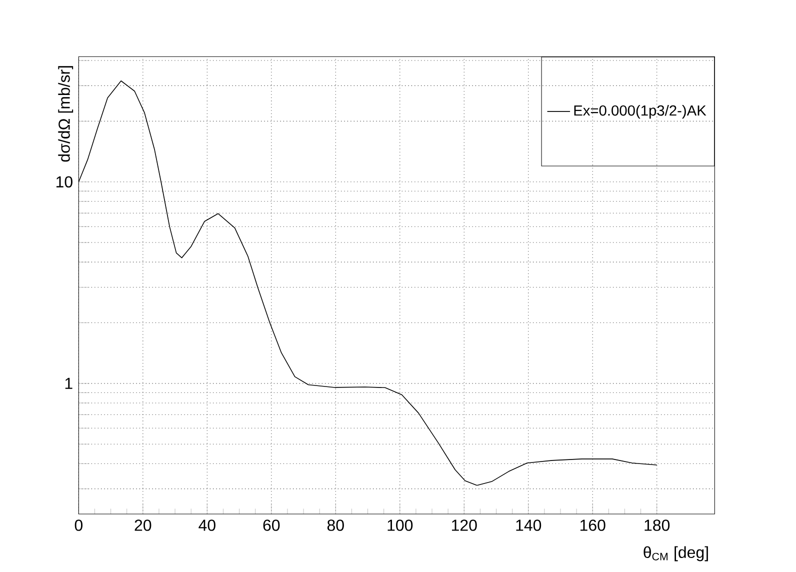  I want to click on y-axis-title: dσ/dΩ [mb/sr], so click(66, 114).